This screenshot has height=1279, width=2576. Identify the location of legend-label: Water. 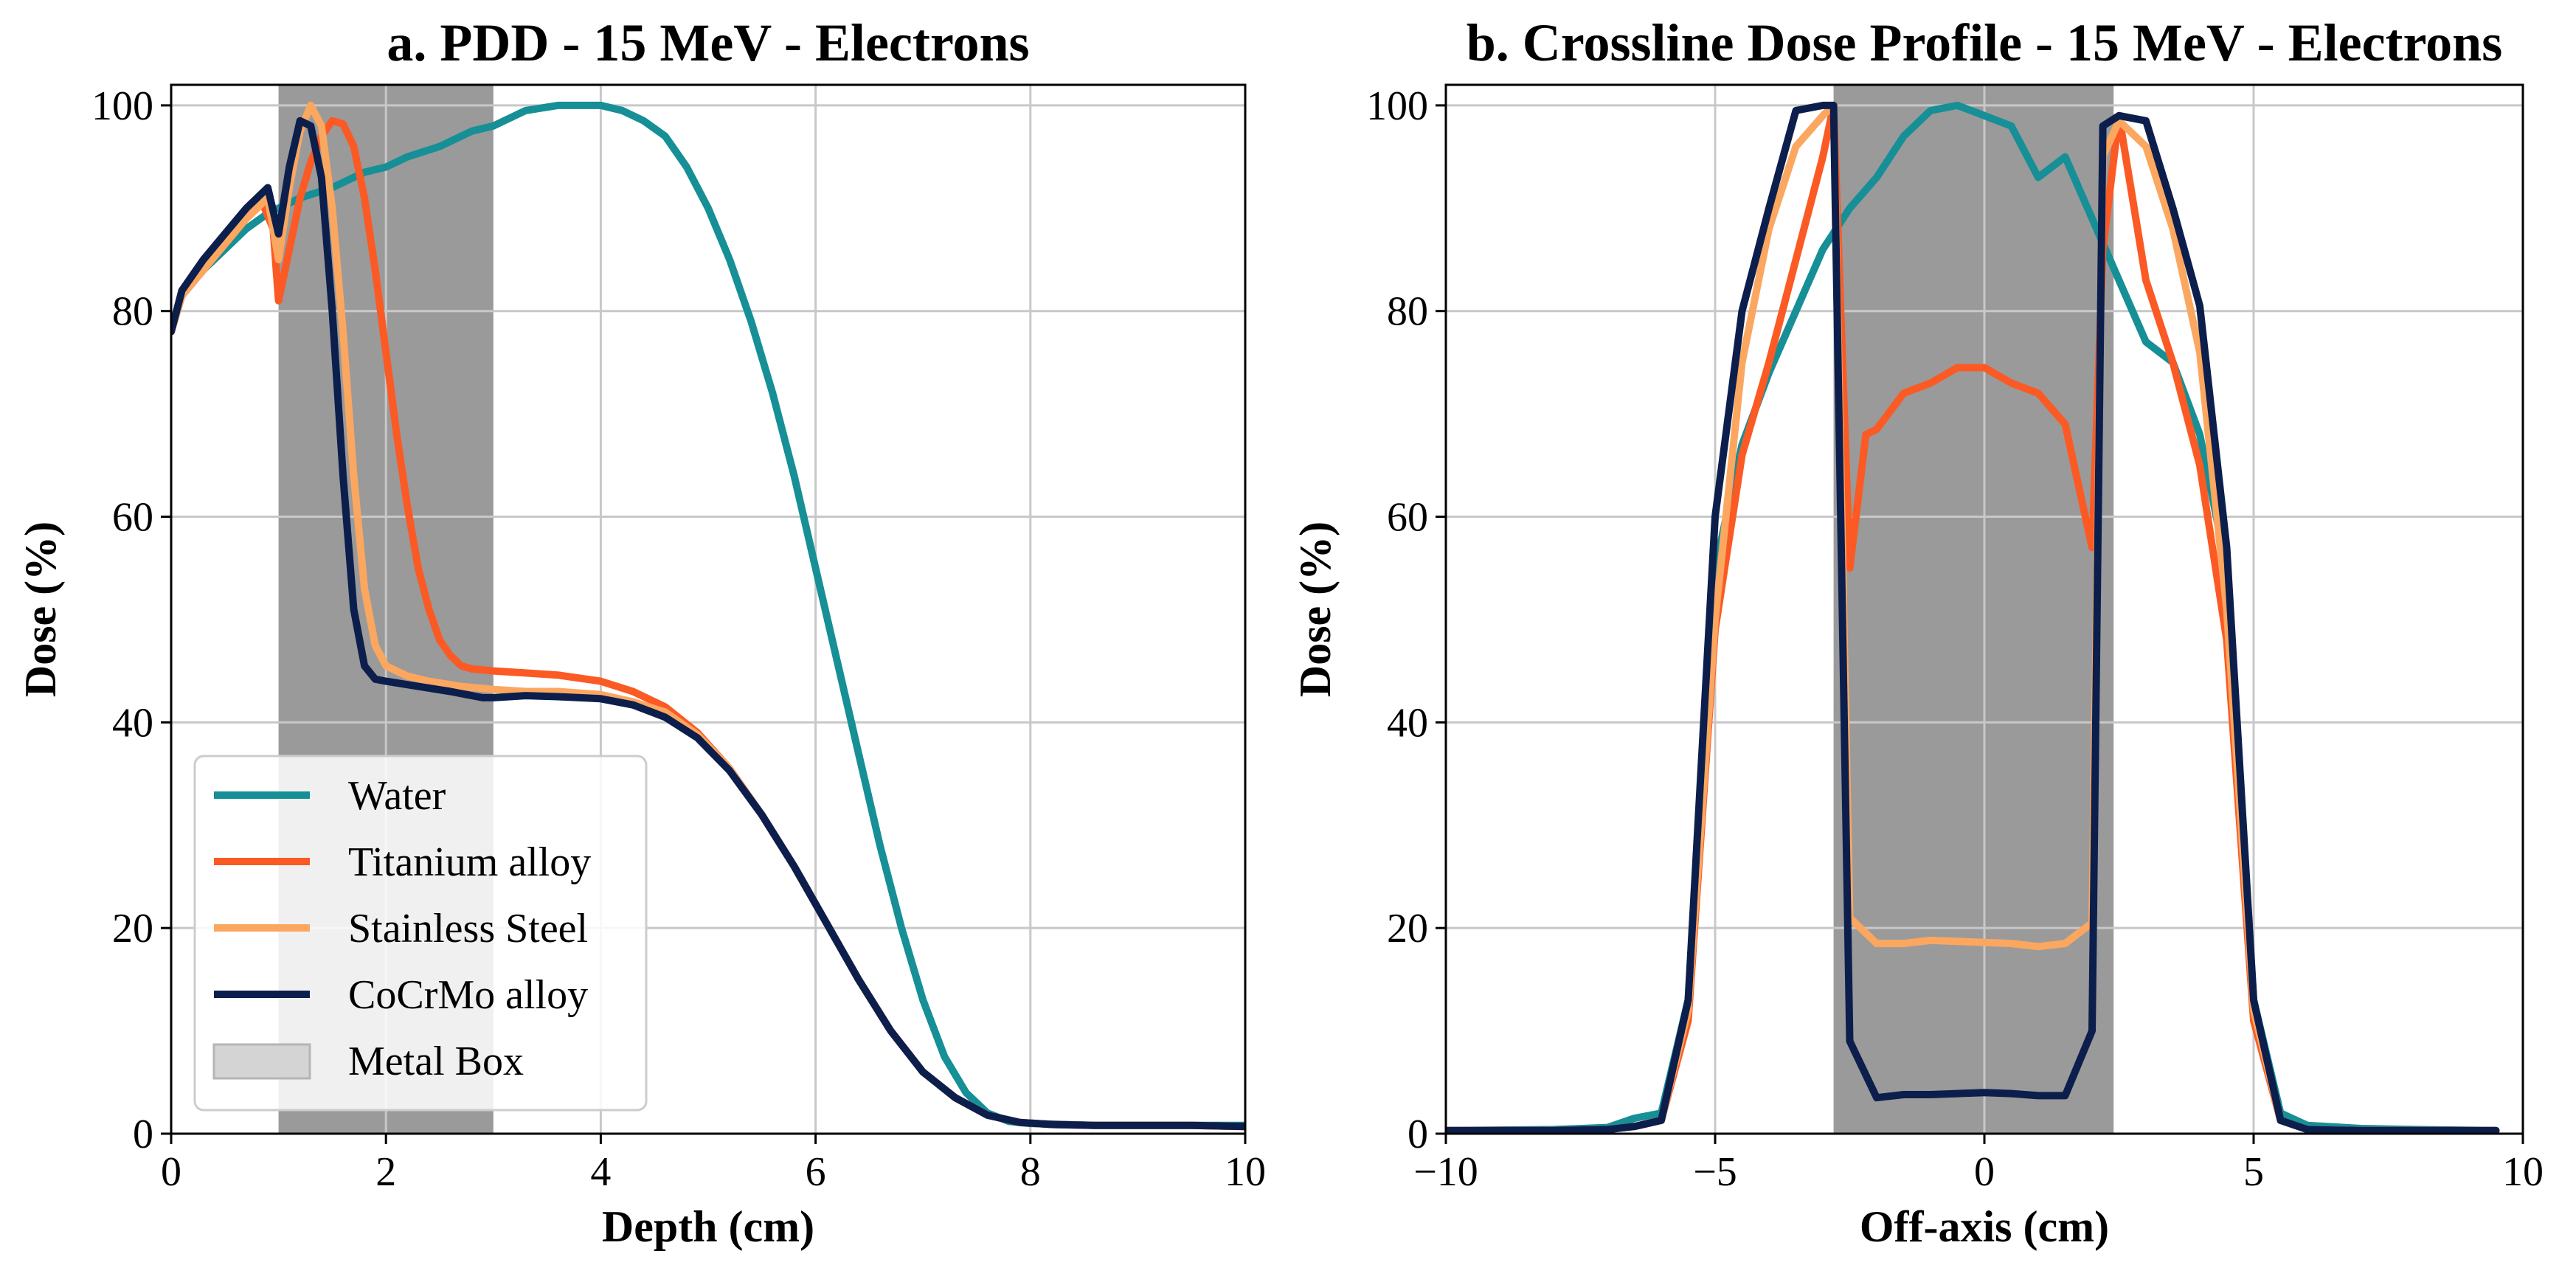
(397, 796).